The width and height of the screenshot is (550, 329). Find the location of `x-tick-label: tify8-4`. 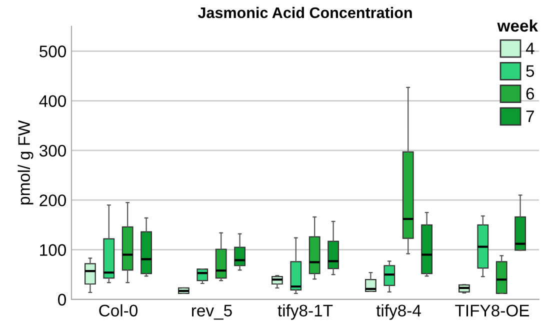

x-tick-label: tify8-4 is located at coordinates (398, 312).